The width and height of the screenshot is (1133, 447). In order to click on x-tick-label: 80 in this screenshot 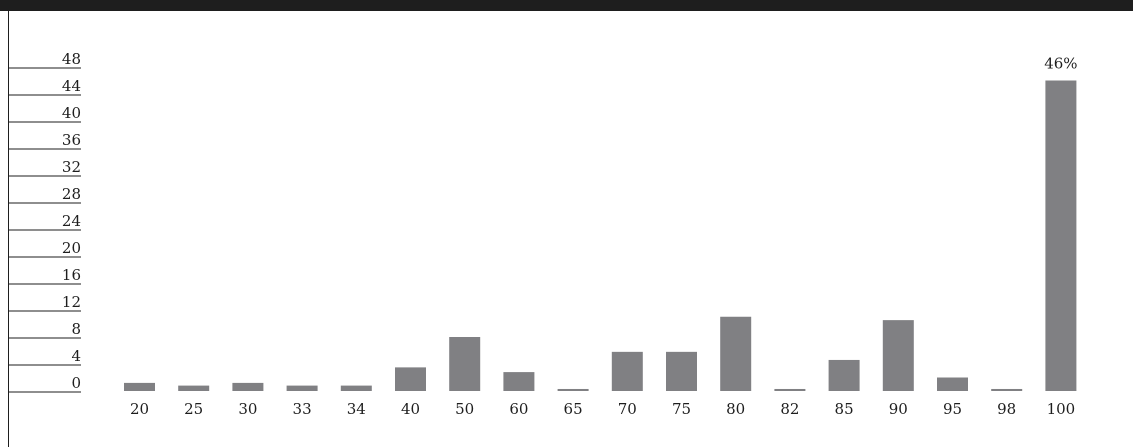, I will do `click(735, 409)`.